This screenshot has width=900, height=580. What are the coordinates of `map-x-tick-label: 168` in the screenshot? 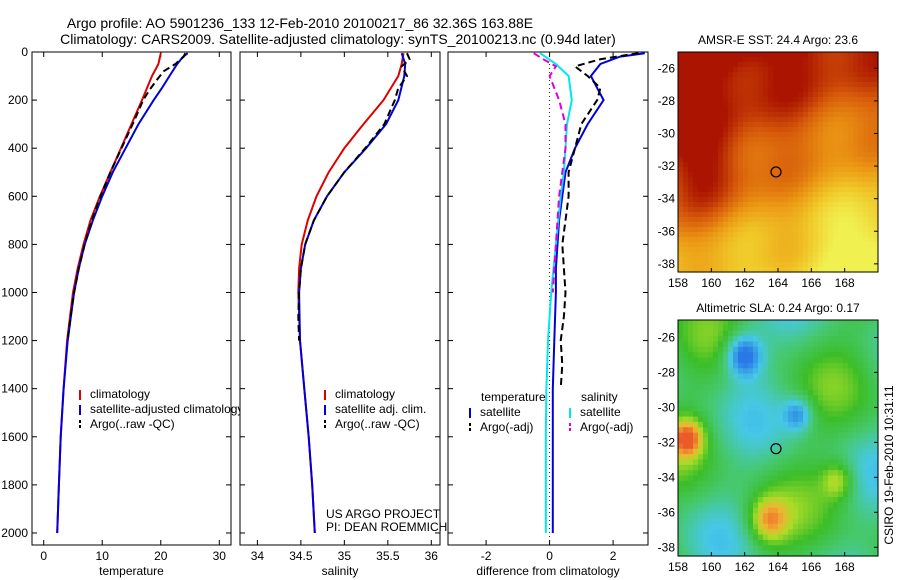 It's located at (845, 283).